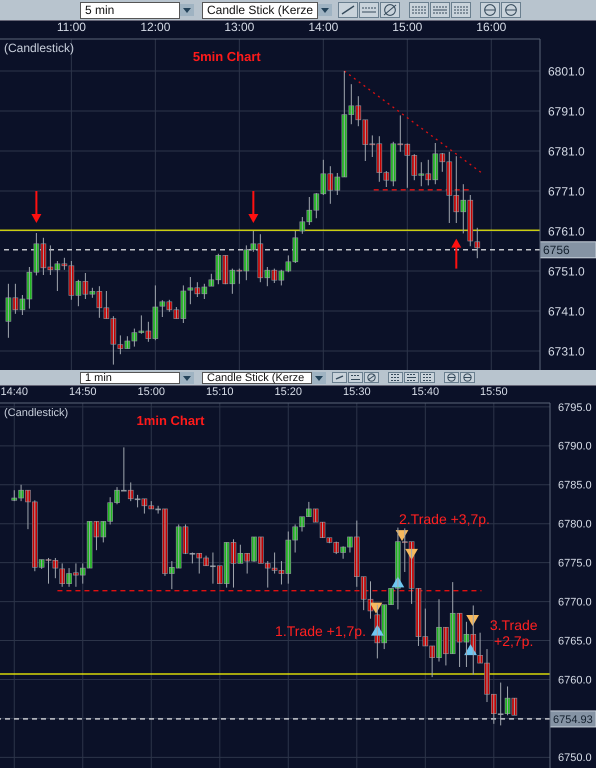  I want to click on y-tick-label: 6780.0, so click(575, 524).